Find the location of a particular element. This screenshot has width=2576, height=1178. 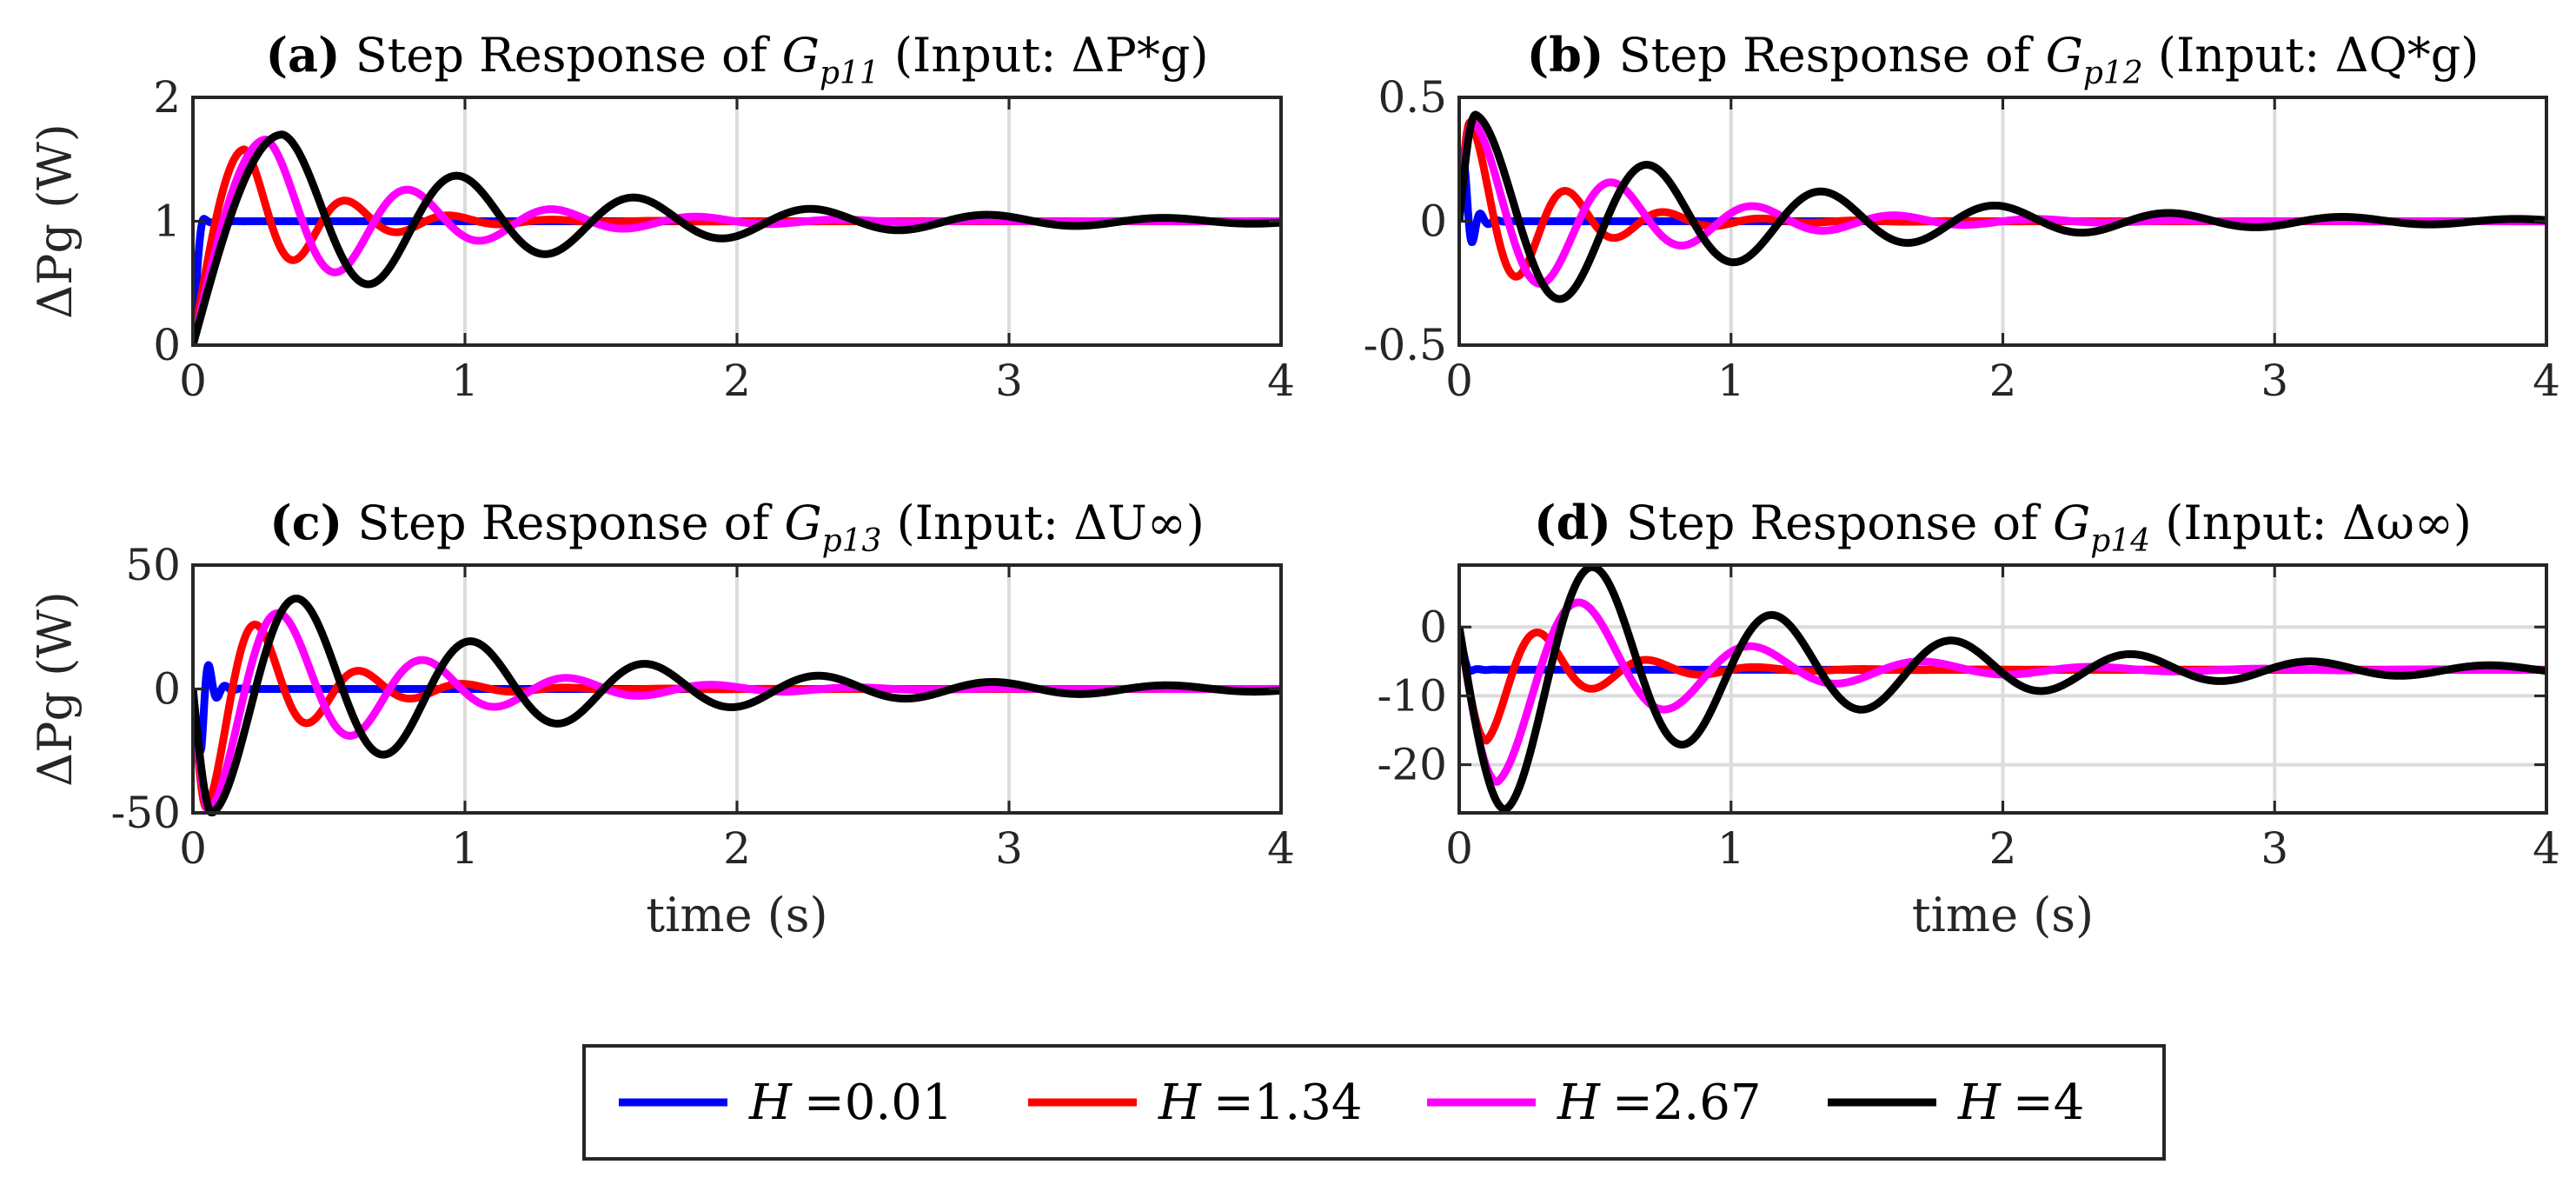

legend-item: H =4 is located at coordinates (1956, 1103).